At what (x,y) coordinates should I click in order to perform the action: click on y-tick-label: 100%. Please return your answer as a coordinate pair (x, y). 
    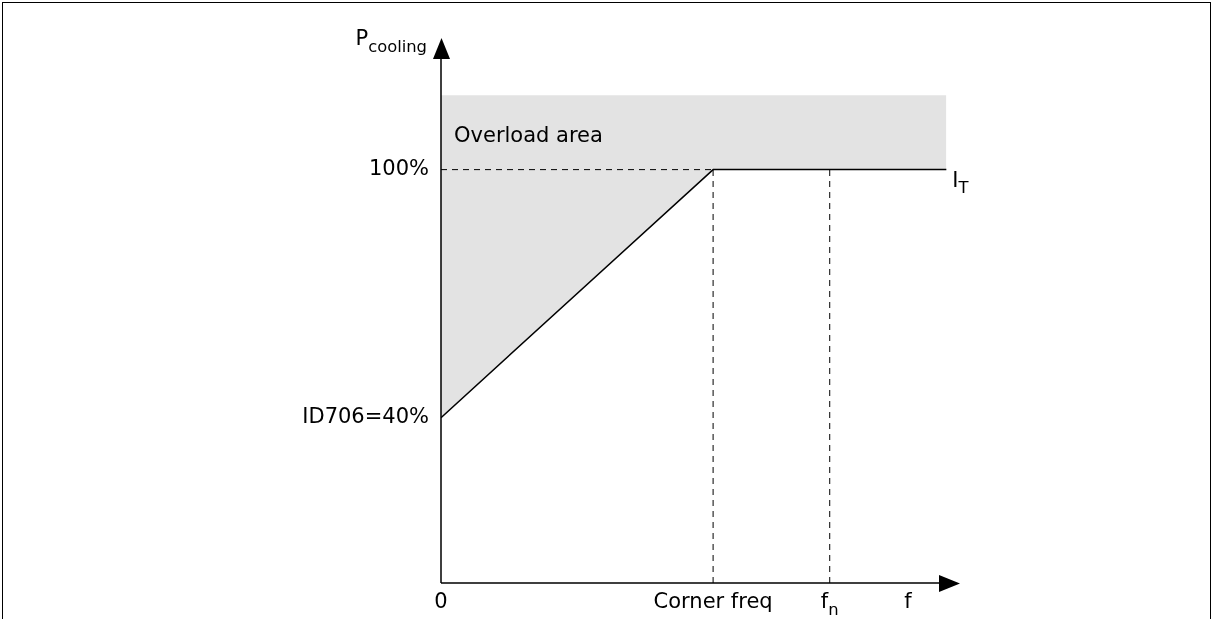
    Looking at the image, I should click on (399, 168).